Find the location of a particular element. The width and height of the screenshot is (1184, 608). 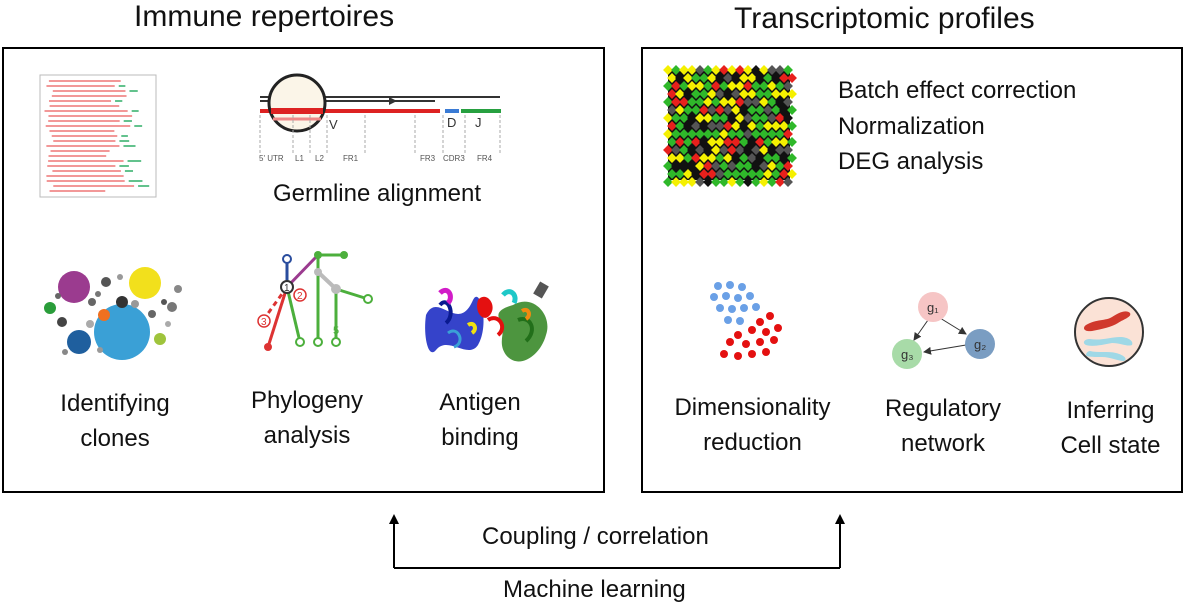

coupling-connector is located at coordinates (617, 541).